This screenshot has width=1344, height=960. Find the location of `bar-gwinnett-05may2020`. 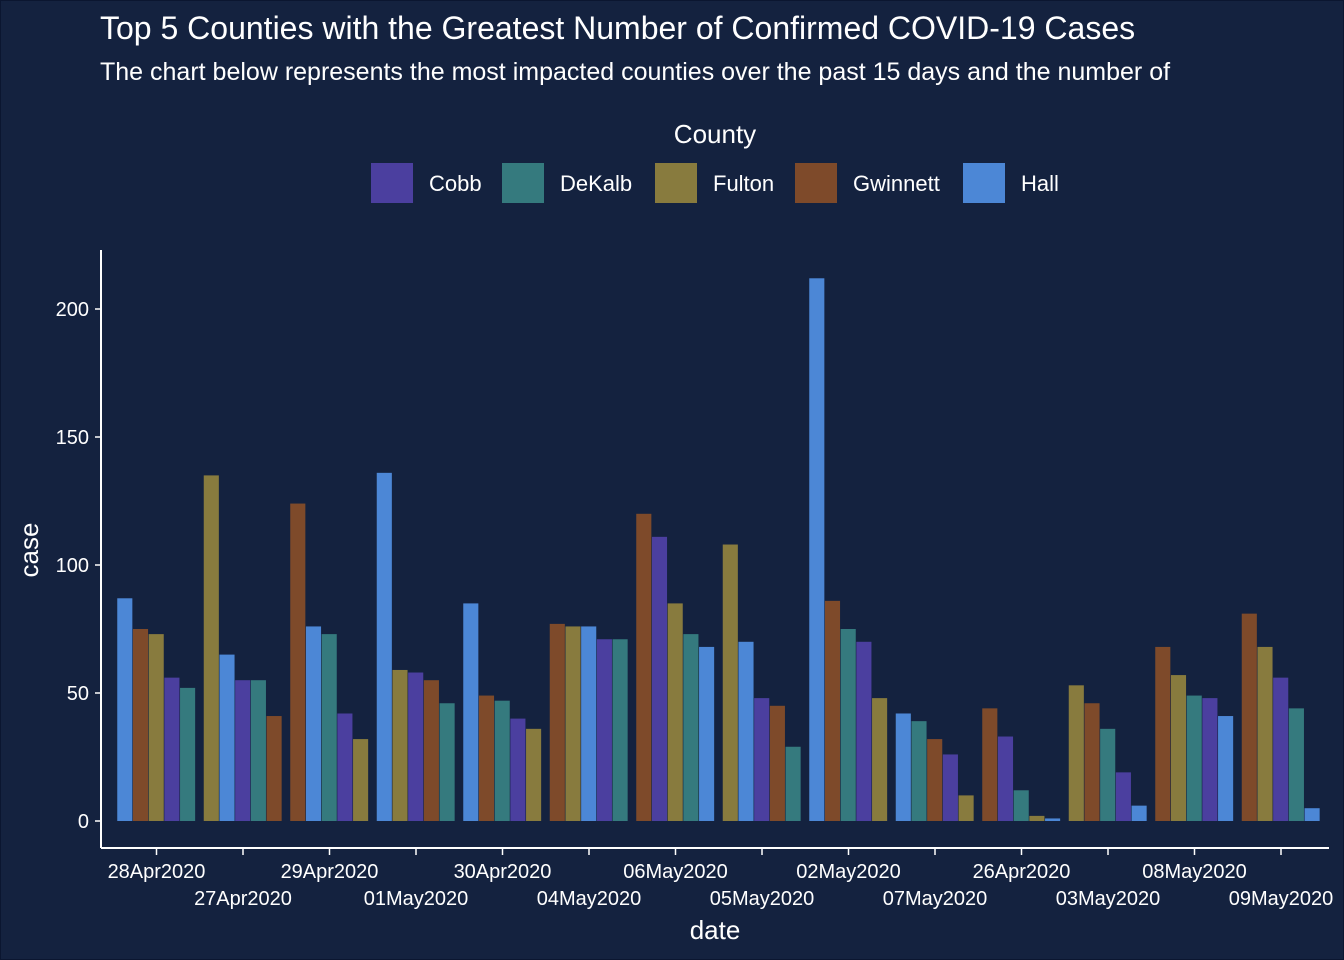

bar-gwinnett-05may2020 is located at coordinates (777, 763).